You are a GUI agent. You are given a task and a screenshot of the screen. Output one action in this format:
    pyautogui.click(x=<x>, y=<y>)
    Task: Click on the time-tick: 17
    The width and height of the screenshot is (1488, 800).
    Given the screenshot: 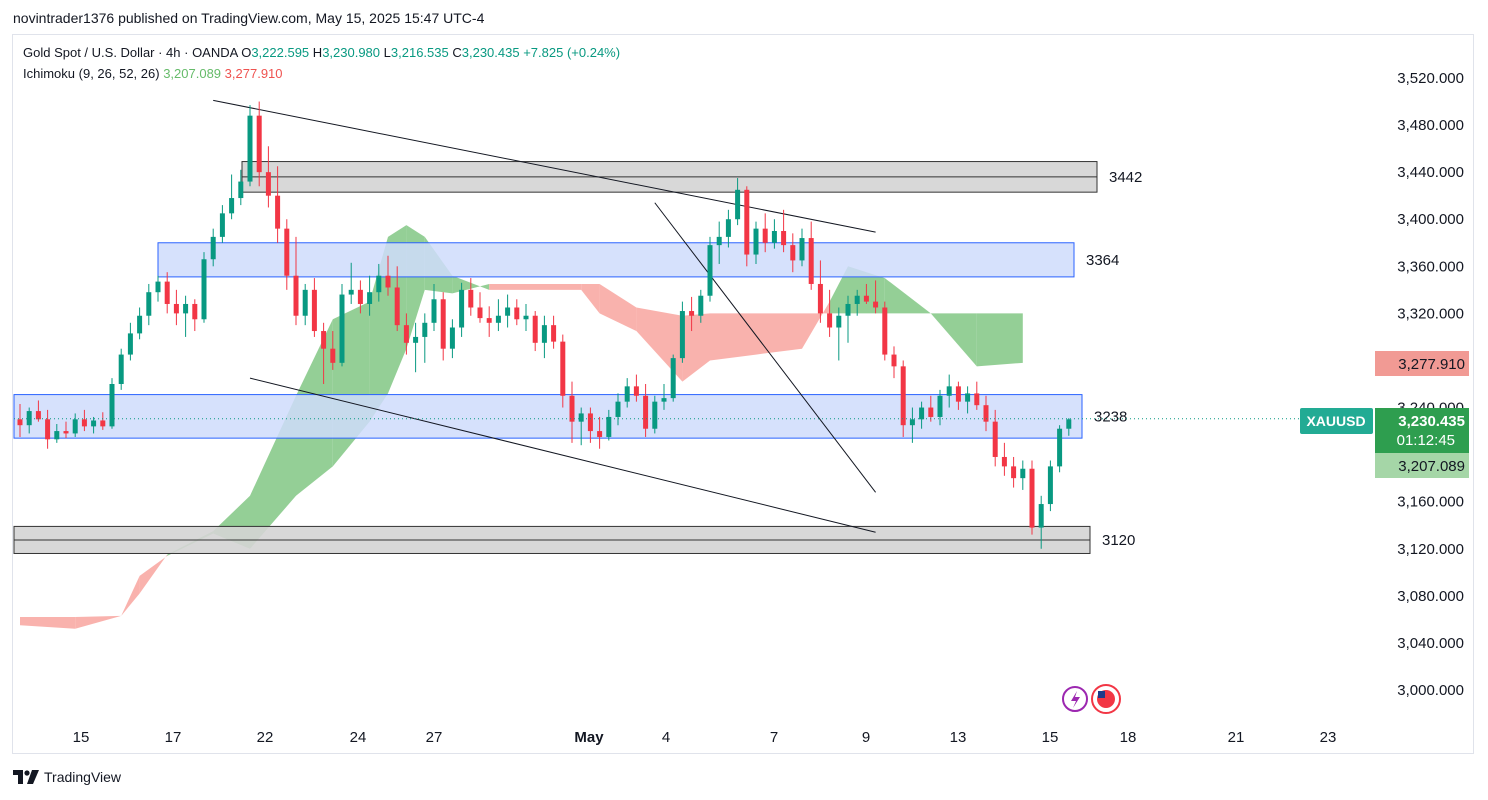 What is the action you would take?
    pyautogui.click(x=173, y=737)
    